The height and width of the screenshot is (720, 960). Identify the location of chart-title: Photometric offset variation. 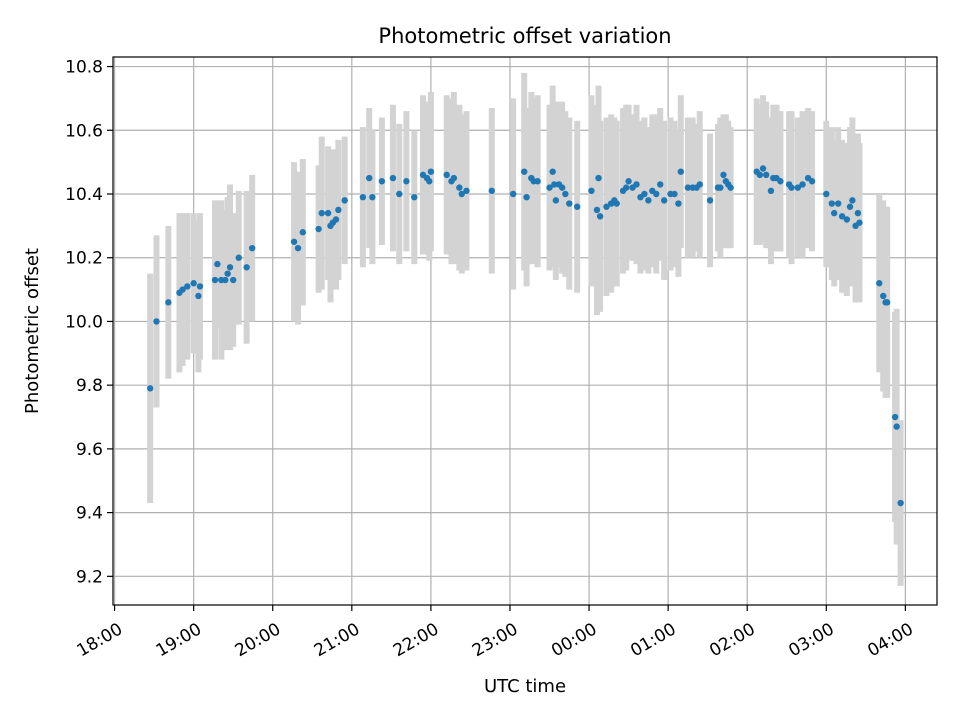
(524, 36).